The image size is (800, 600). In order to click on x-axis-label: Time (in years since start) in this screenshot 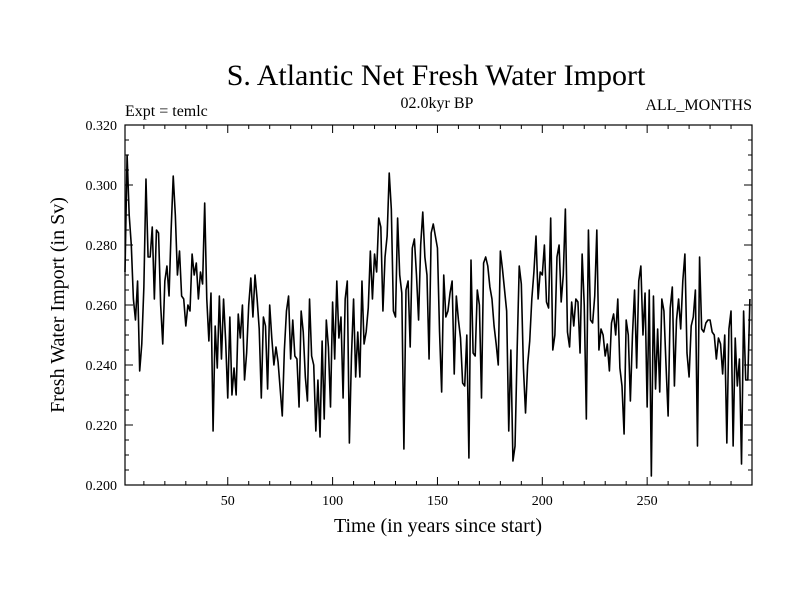, I will do `click(438, 526)`.